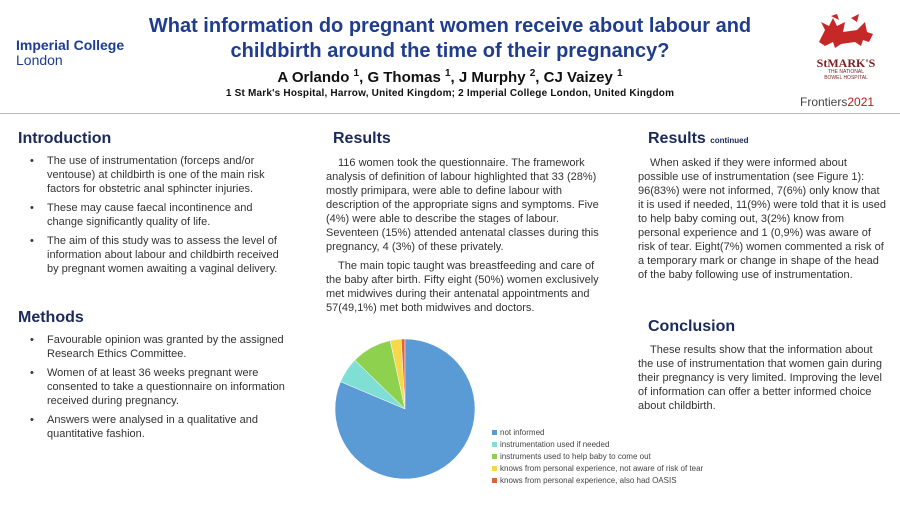 The height and width of the screenshot is (506, 900). I want to click on author-affiliation-number: 2, so click(532, 73).